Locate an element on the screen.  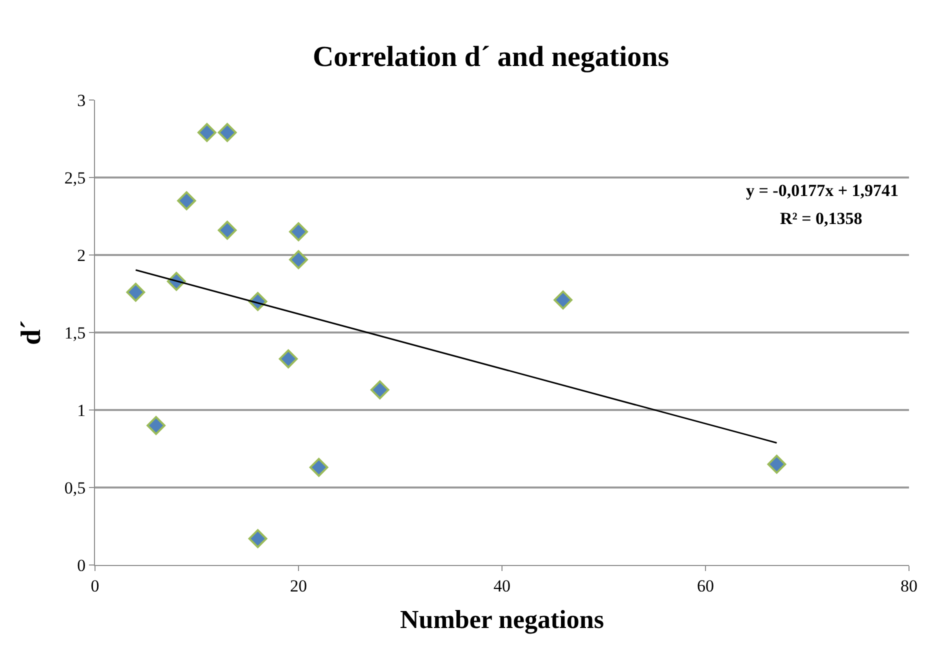
y-tick-label: 0,5 is located at coordinates (75, 488).